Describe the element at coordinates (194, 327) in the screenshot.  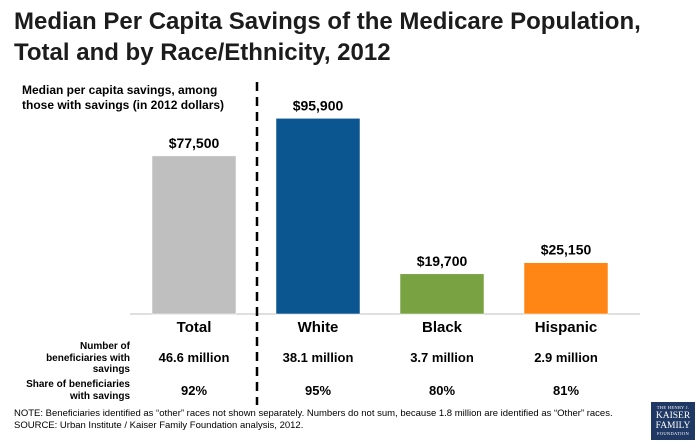
I see `category-label-total: Total` at that location.